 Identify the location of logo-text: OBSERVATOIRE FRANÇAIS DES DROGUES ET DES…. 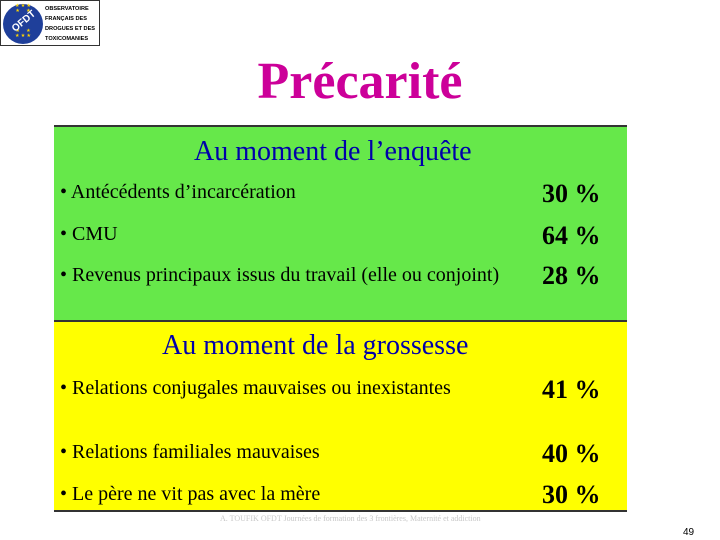
(72, 24).